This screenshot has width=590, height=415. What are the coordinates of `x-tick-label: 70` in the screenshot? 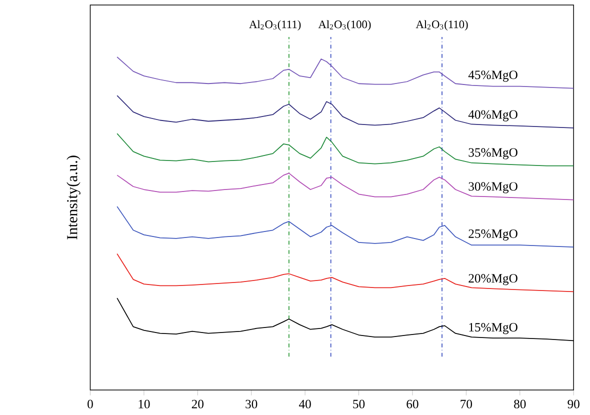 It's located at (466, 404).